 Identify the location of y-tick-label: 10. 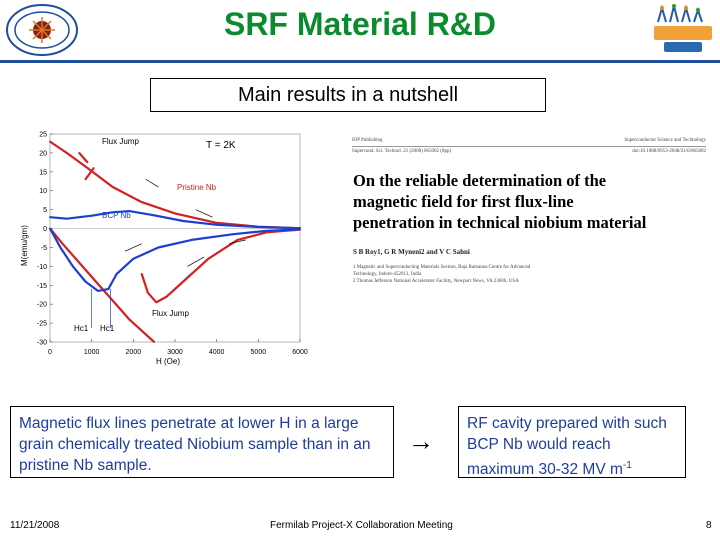
(43, 191).